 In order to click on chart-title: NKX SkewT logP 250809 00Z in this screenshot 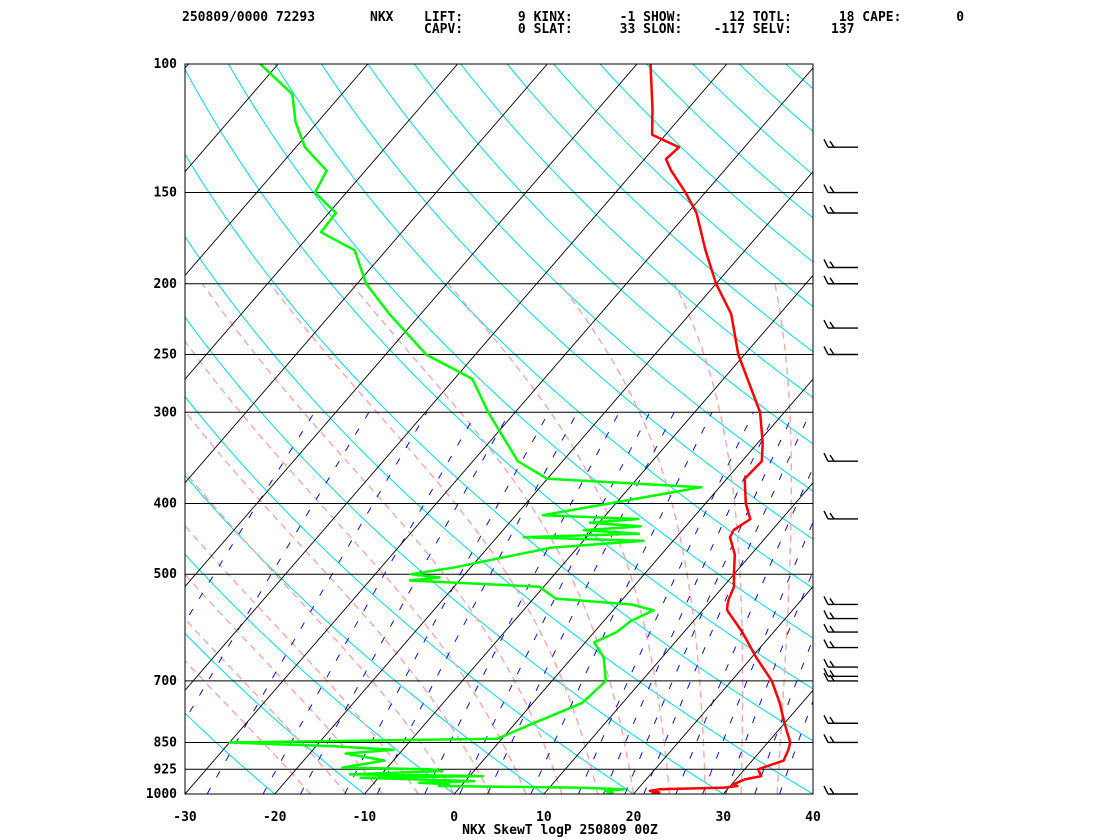, I will do `click(560, 830)`.